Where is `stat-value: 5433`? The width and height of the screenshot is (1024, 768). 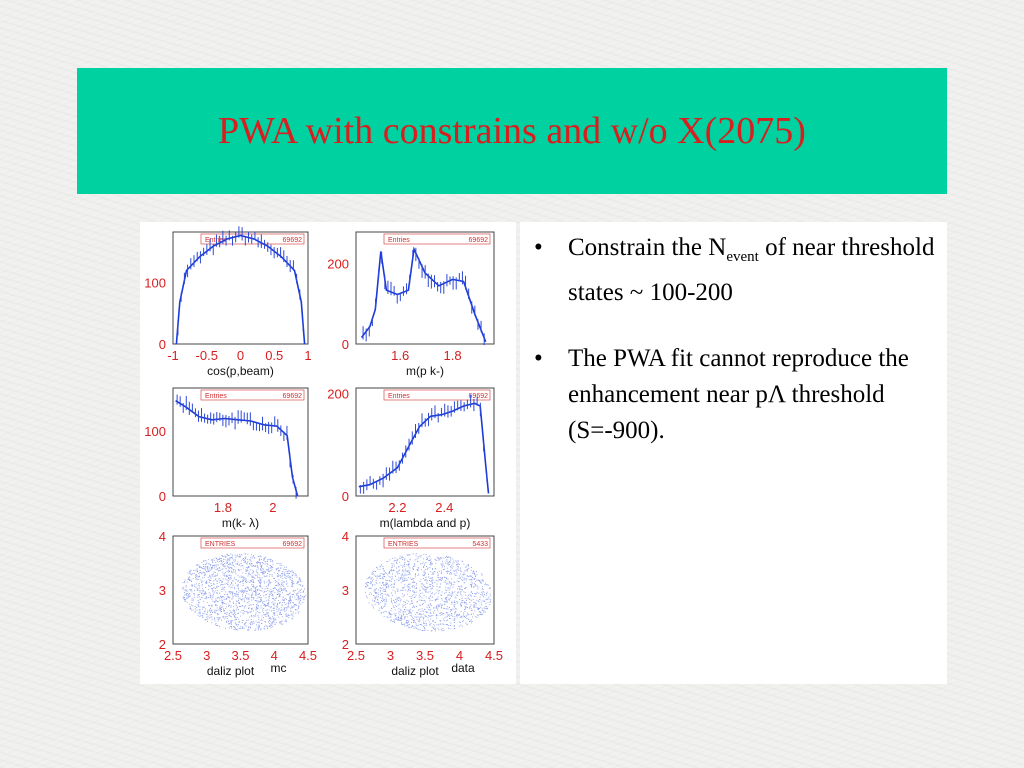
stat-value: 5433 is located at coordinates (480, 544).